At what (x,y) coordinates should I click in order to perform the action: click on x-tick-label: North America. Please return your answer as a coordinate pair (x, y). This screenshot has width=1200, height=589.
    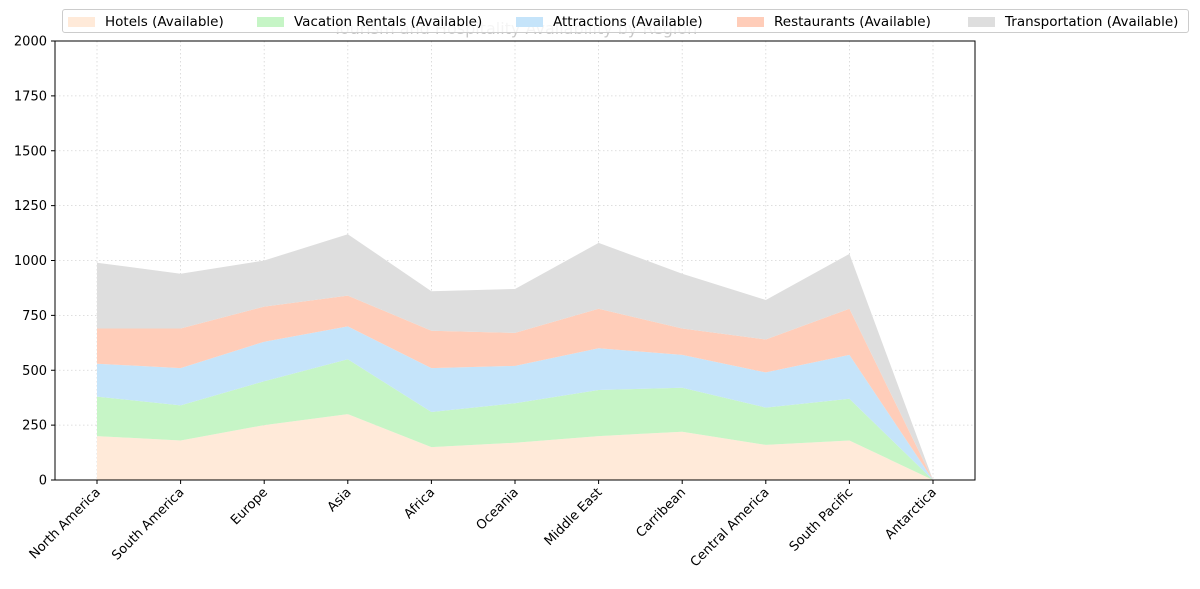
    Looking at the image, I should click on (65, 523).